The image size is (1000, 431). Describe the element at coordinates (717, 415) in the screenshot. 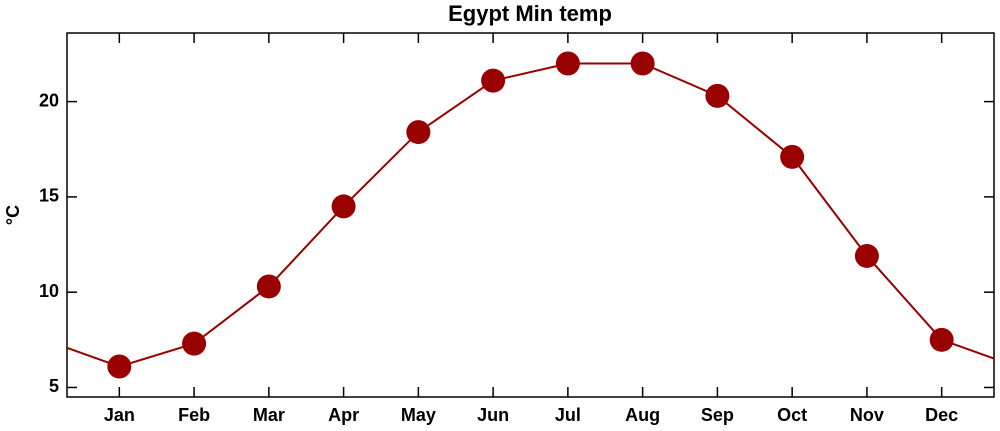

I see `x-tick-label: Sep` at that location.